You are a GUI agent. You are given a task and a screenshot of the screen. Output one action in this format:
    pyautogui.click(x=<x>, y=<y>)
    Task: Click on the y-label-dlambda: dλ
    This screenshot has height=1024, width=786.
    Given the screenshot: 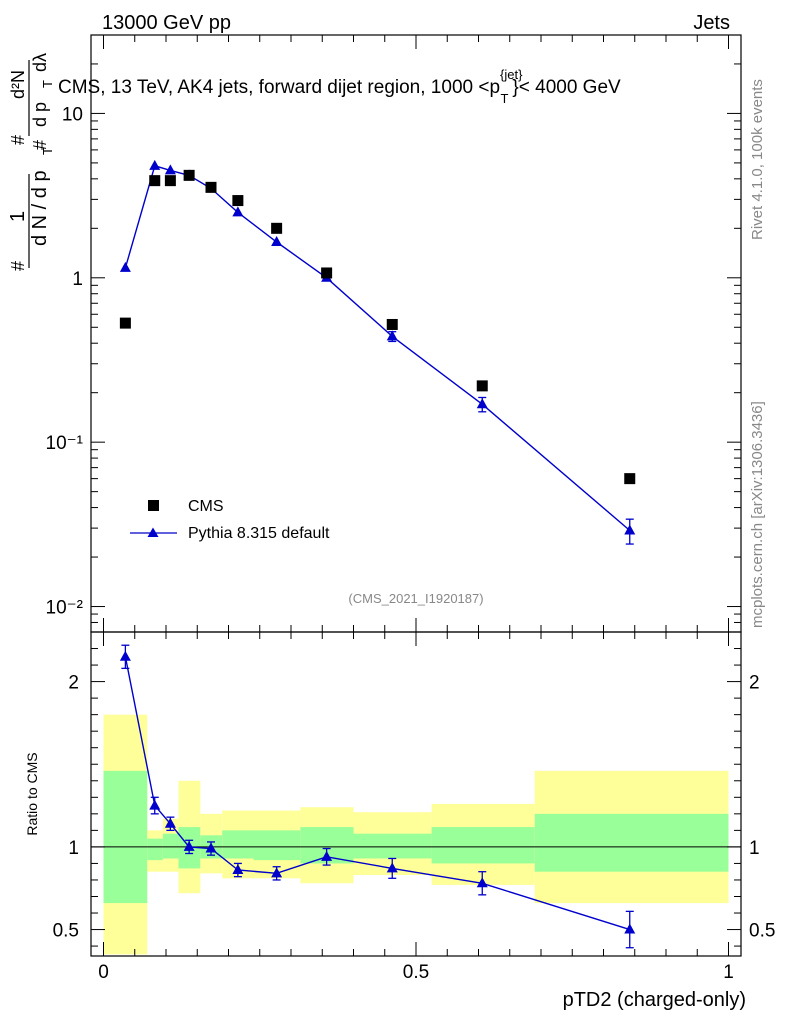 What is the action you would take?
    pyautogui.click(x=40, y=62)
    